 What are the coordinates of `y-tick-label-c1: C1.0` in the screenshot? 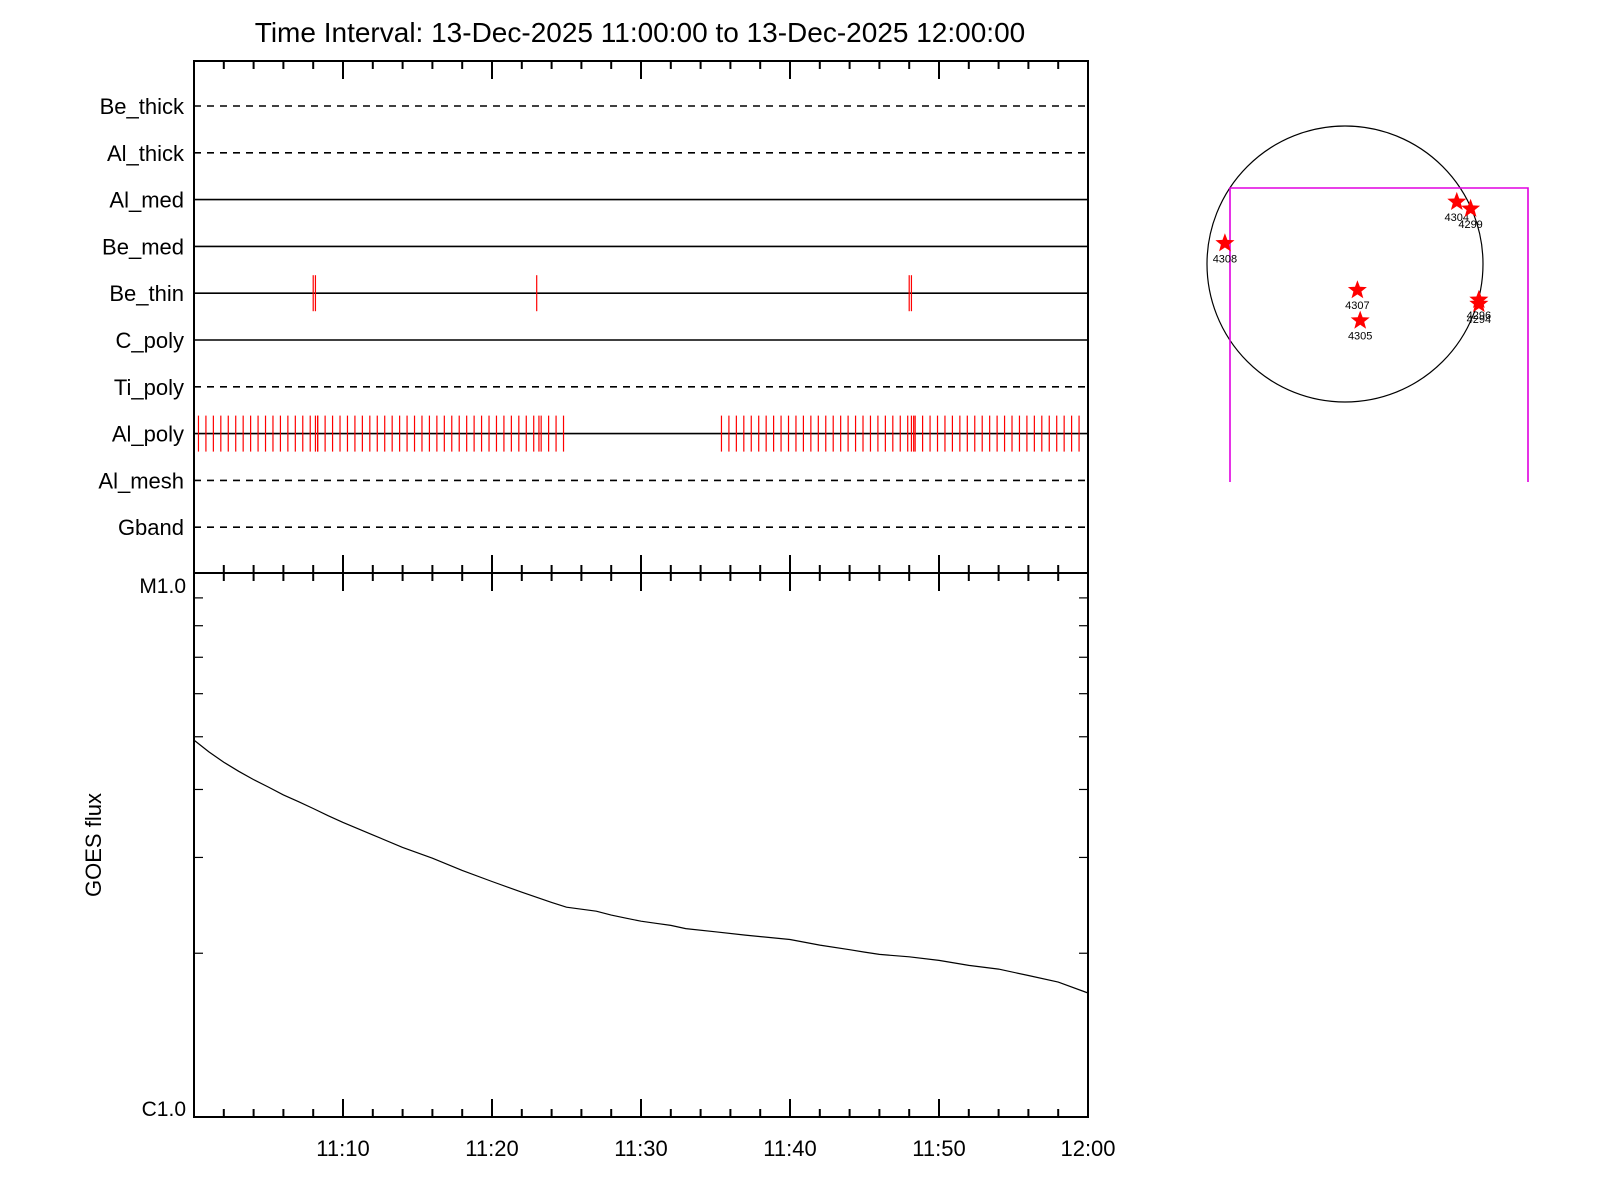 It's located at (164, 1109).